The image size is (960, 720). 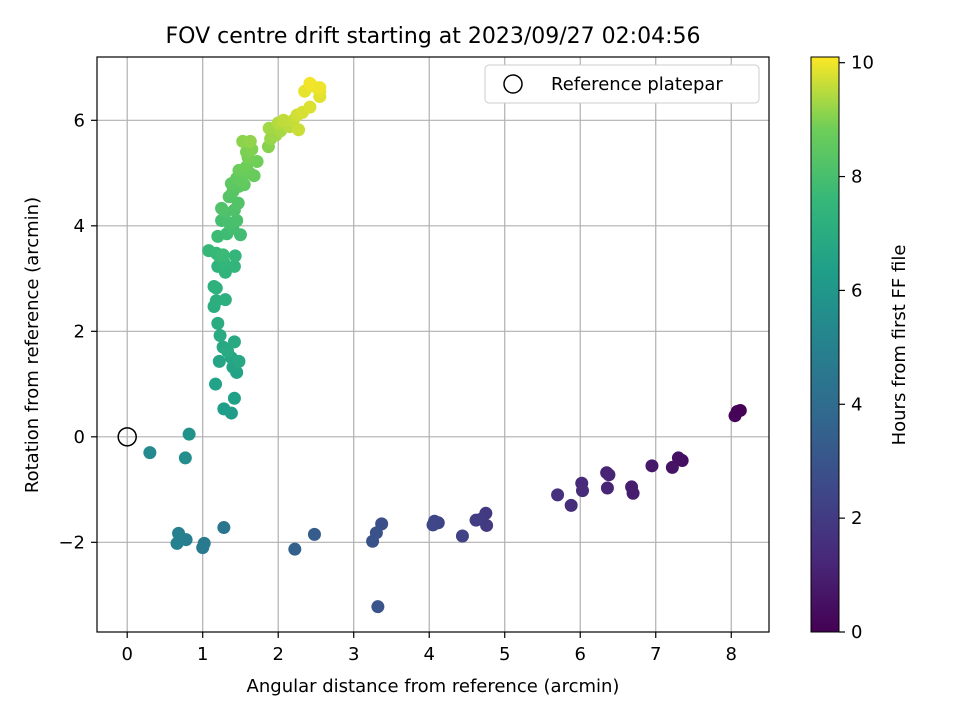 I want to click on x-tick-label: 0, so click(x=126, y=654).